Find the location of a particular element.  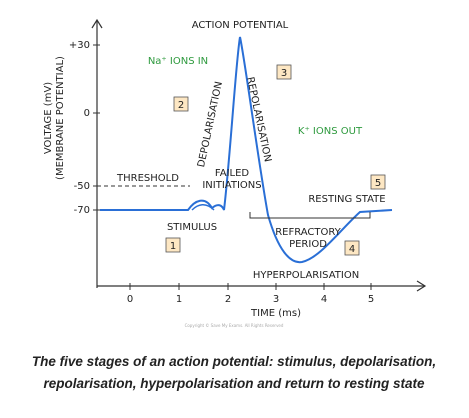

stage-number: 5 is located at coordinates (378, 183).